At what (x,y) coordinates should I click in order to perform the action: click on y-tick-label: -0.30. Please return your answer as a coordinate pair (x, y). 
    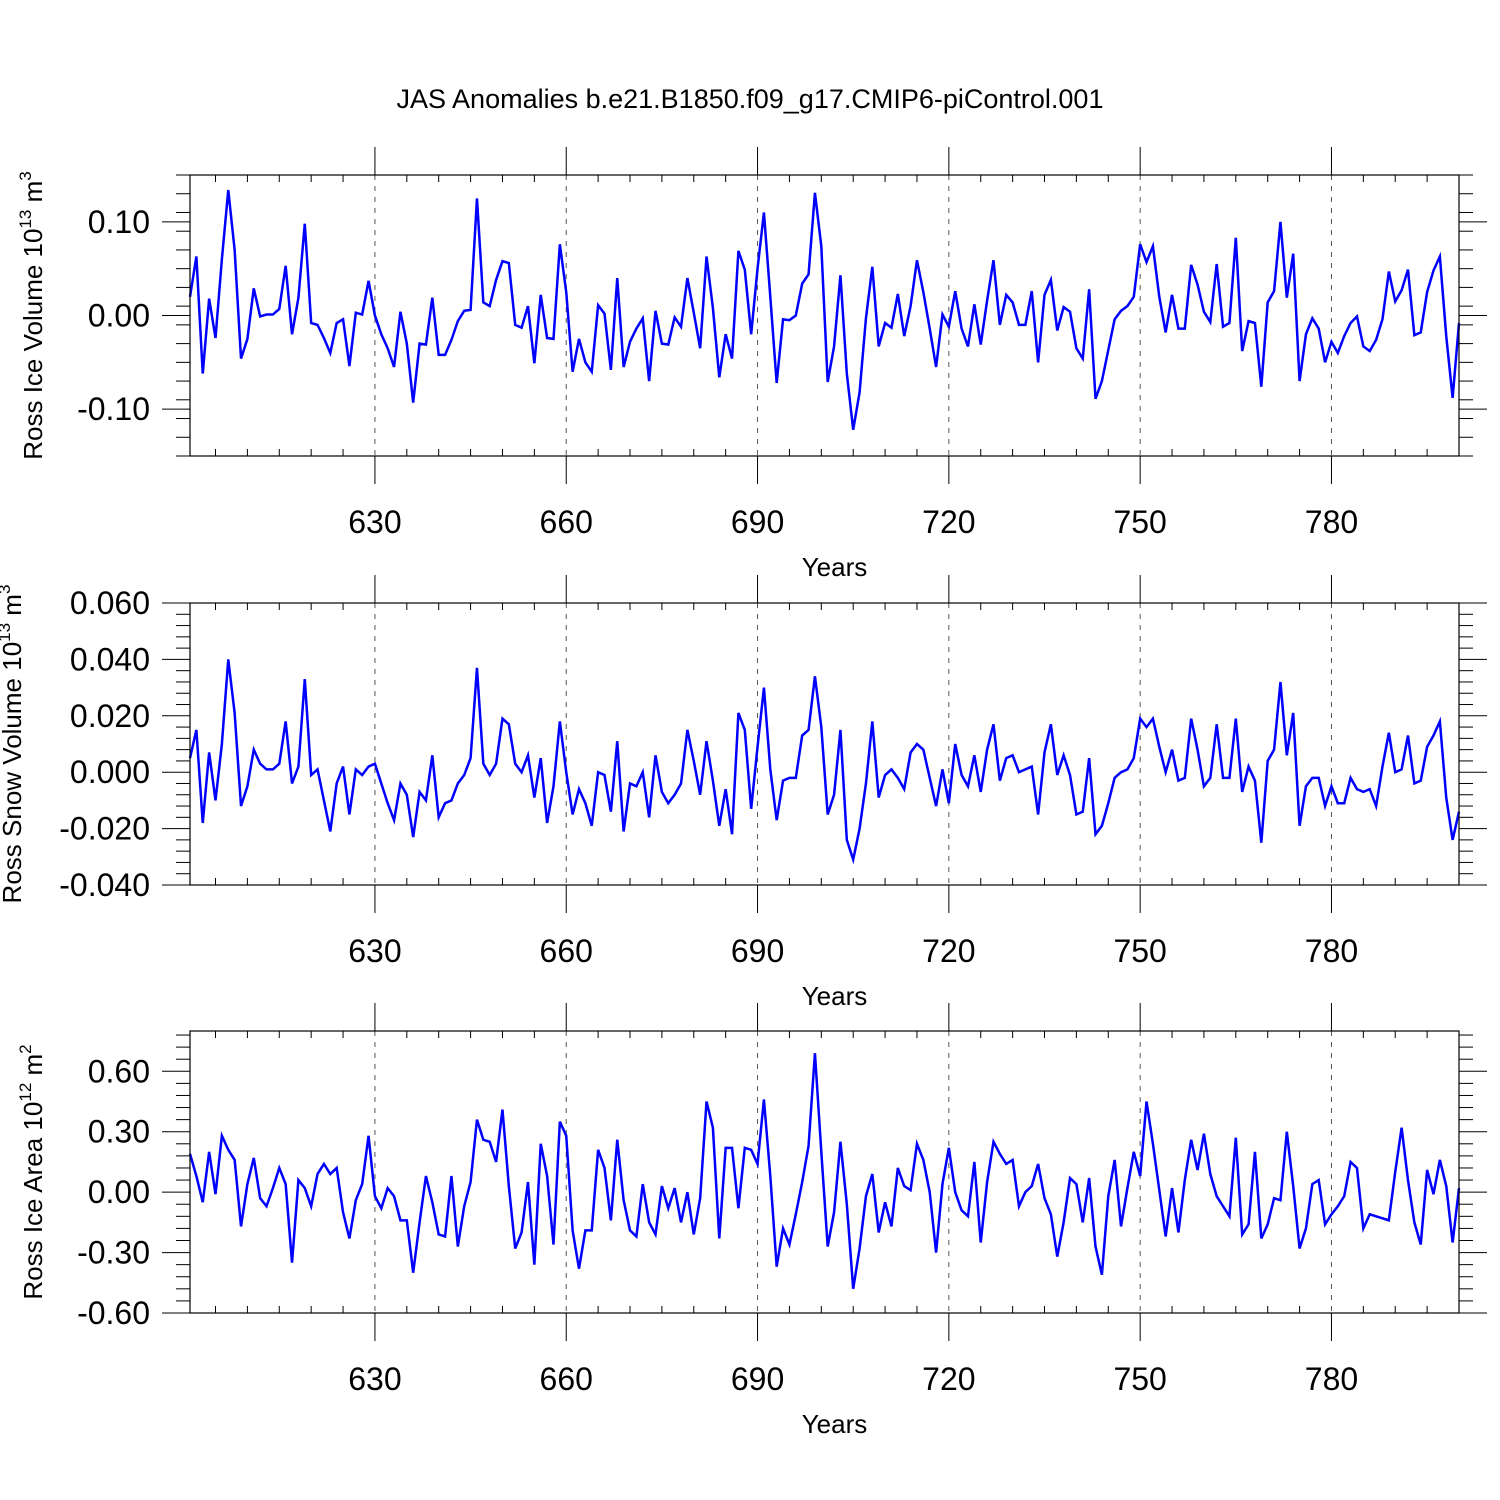
    Looking at the image, I should click on (113, 1253).